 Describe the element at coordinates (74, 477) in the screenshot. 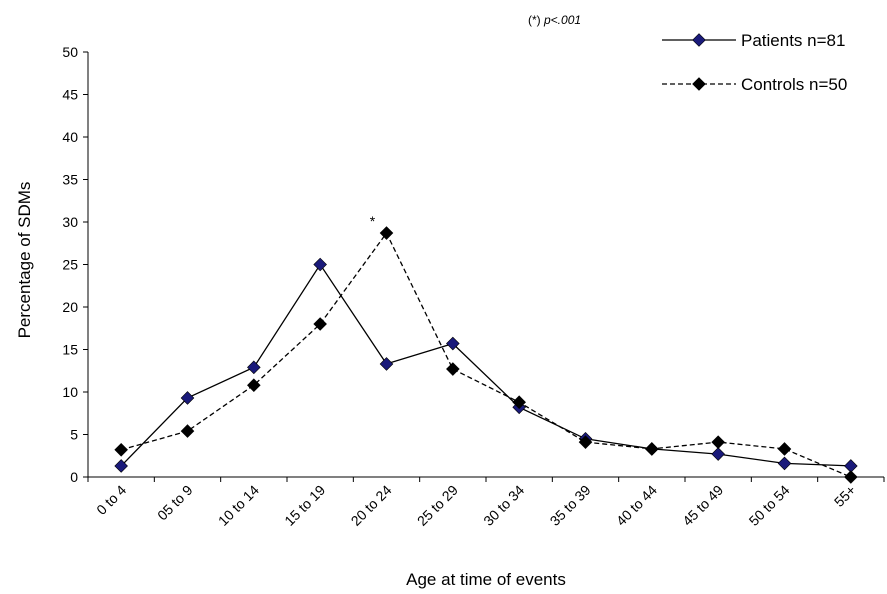

I see `y-tick-label: 0` at that location.